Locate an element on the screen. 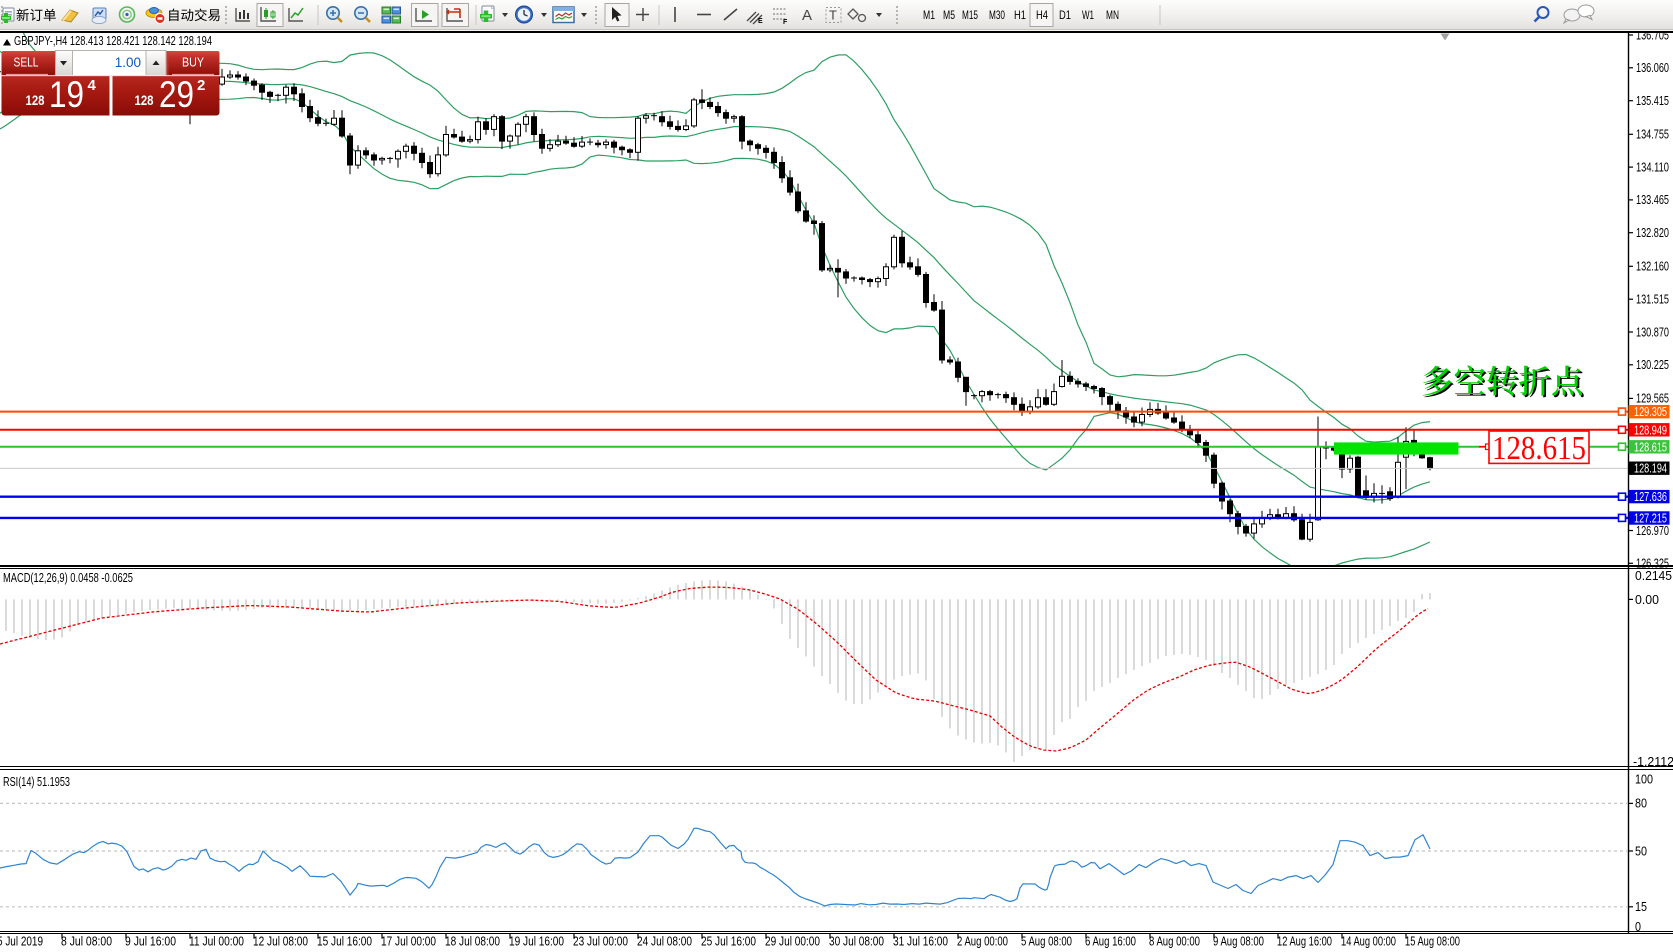  svg-text: 9 Jul 16:00 is located at coordinates (150, 942).